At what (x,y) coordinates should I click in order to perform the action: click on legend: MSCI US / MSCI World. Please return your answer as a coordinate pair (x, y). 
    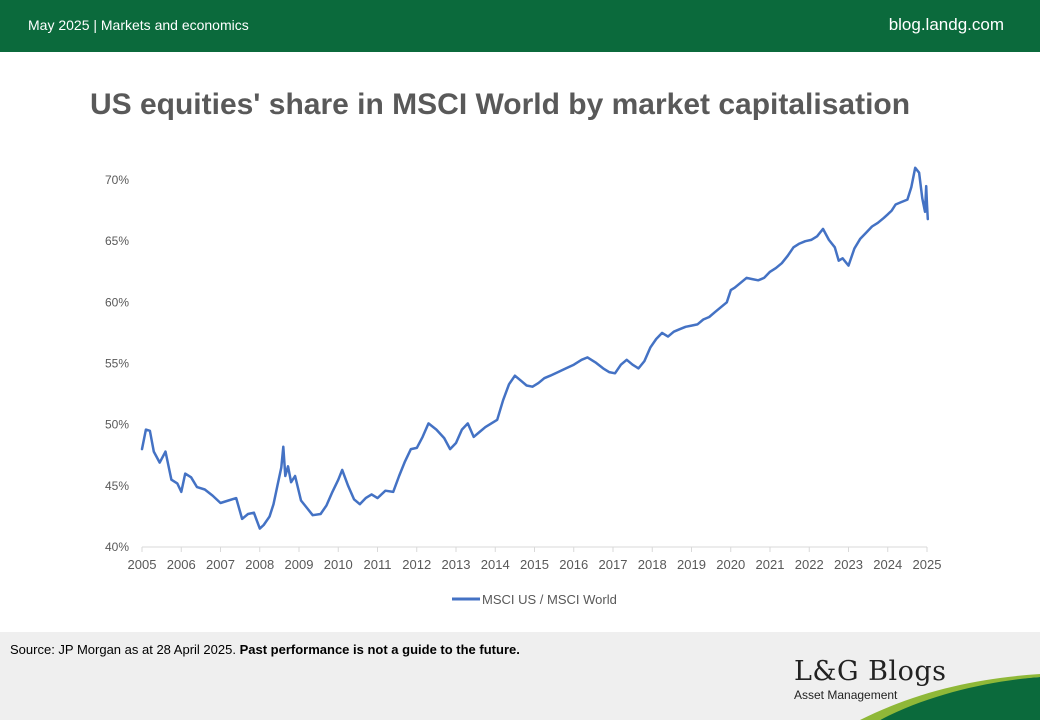
    Looking at the image, I should click on (534, 599).